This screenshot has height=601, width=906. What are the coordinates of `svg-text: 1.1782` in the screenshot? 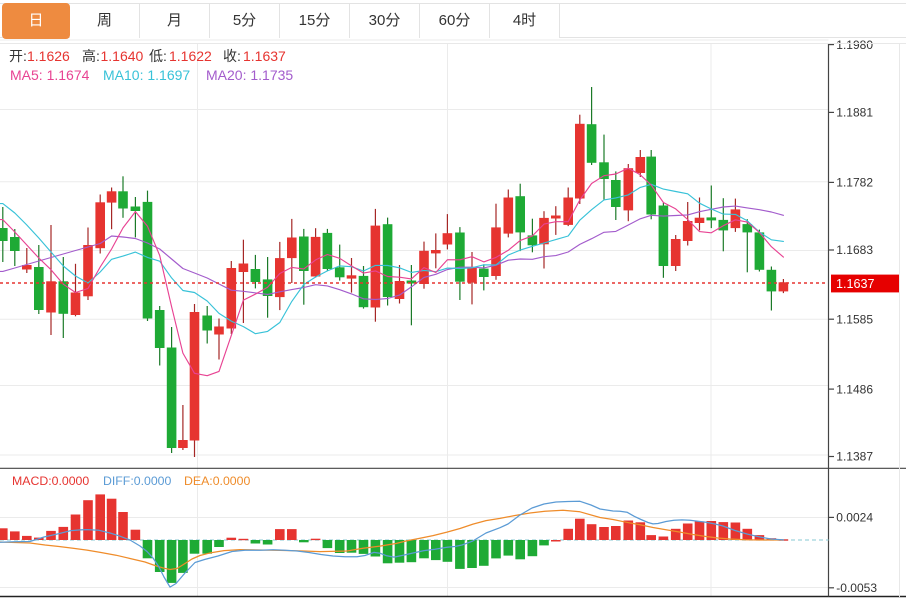 It's located at (854, 183).